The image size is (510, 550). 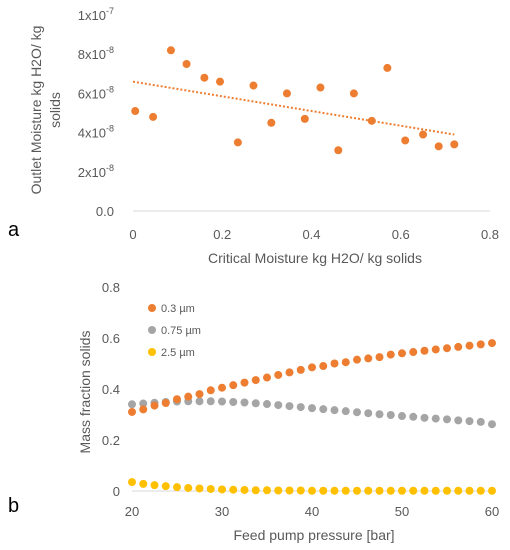 I want to click on panel-a-y-axis-title-line2: solids, so click(x=55, y=110).